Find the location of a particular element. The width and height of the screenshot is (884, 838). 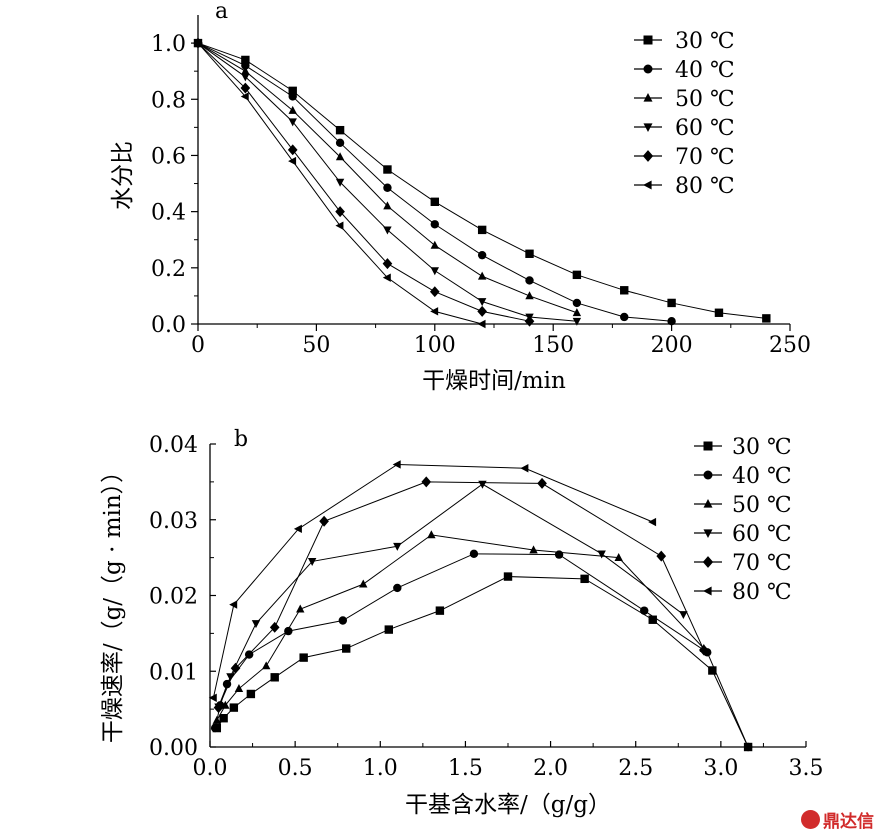

chart-a-legend-label: 70 ℃ is located at coordinates (705, 157).